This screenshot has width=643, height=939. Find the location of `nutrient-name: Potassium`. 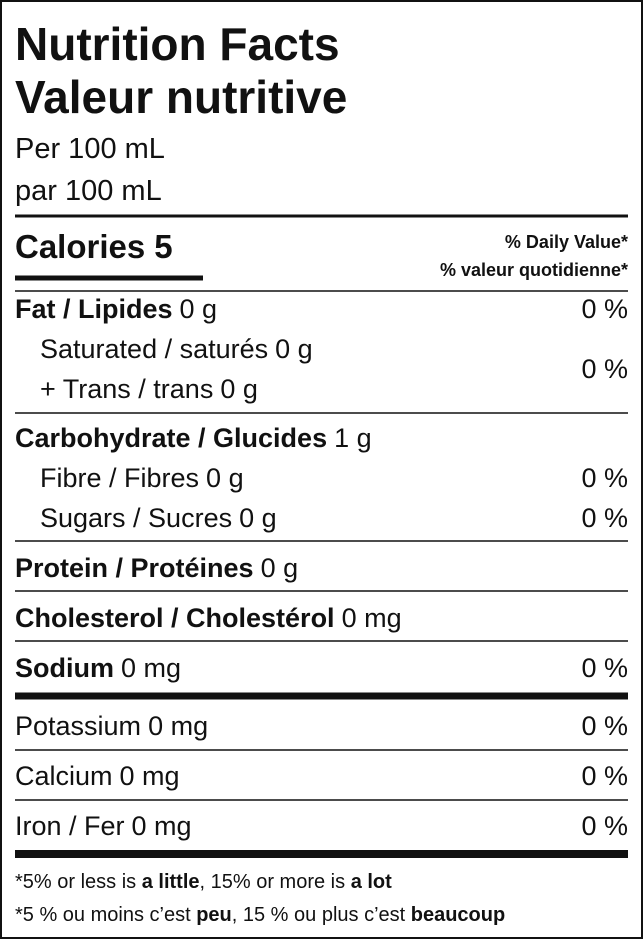

nutrient-name: Potassium is located at coordinates (78, 726).